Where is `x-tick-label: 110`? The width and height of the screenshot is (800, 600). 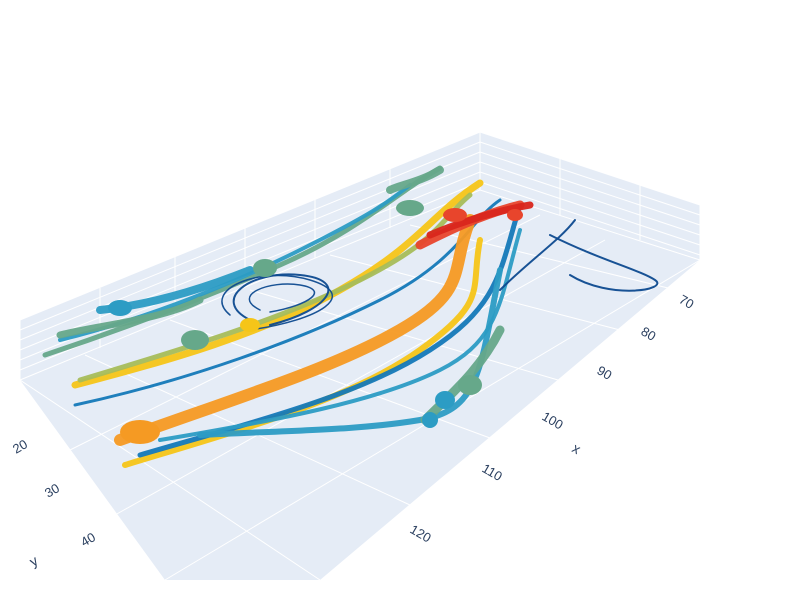
x-tick-label: 110 is located at coordinates (492, 472).